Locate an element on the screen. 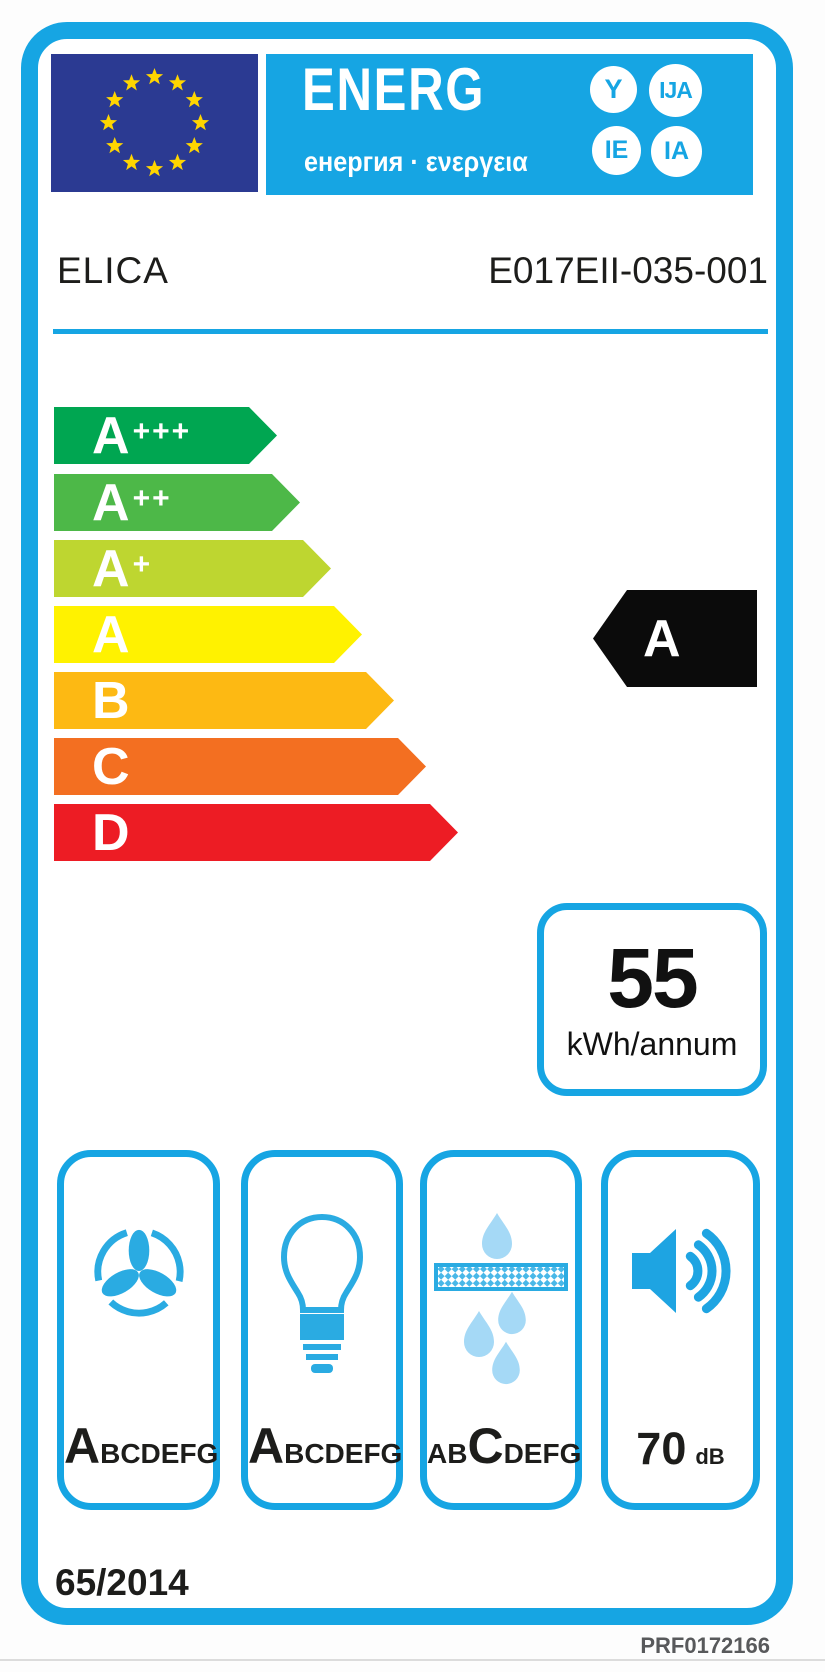  regulation-number: 65/2014 is located at coordinates (122, 1582).